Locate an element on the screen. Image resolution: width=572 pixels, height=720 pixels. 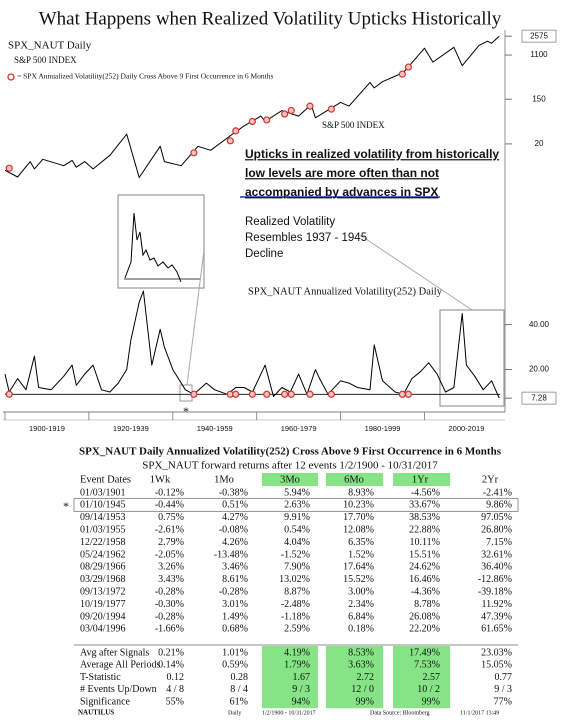
table-cell: 2.72 is located at coordinates (366, 677).